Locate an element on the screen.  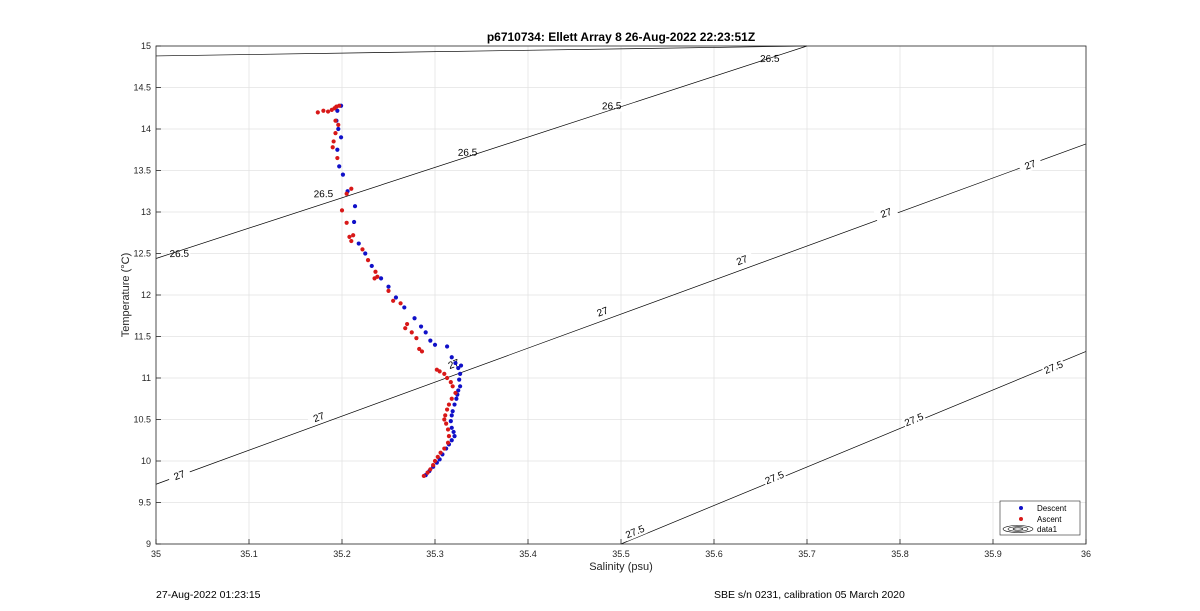
y-tick-label: 13 is located at coordinates (146, 212).